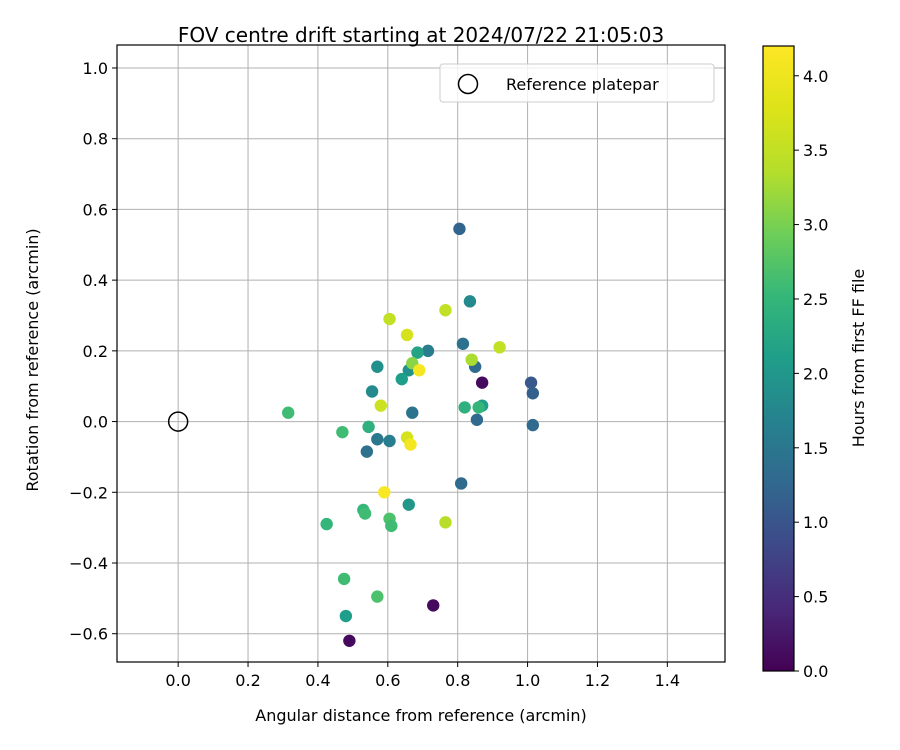 The image size is (900, 750). Describe the element at coordinates (88, 634) in the screenshot. I see `y-tick-label: −0.6` at that location.